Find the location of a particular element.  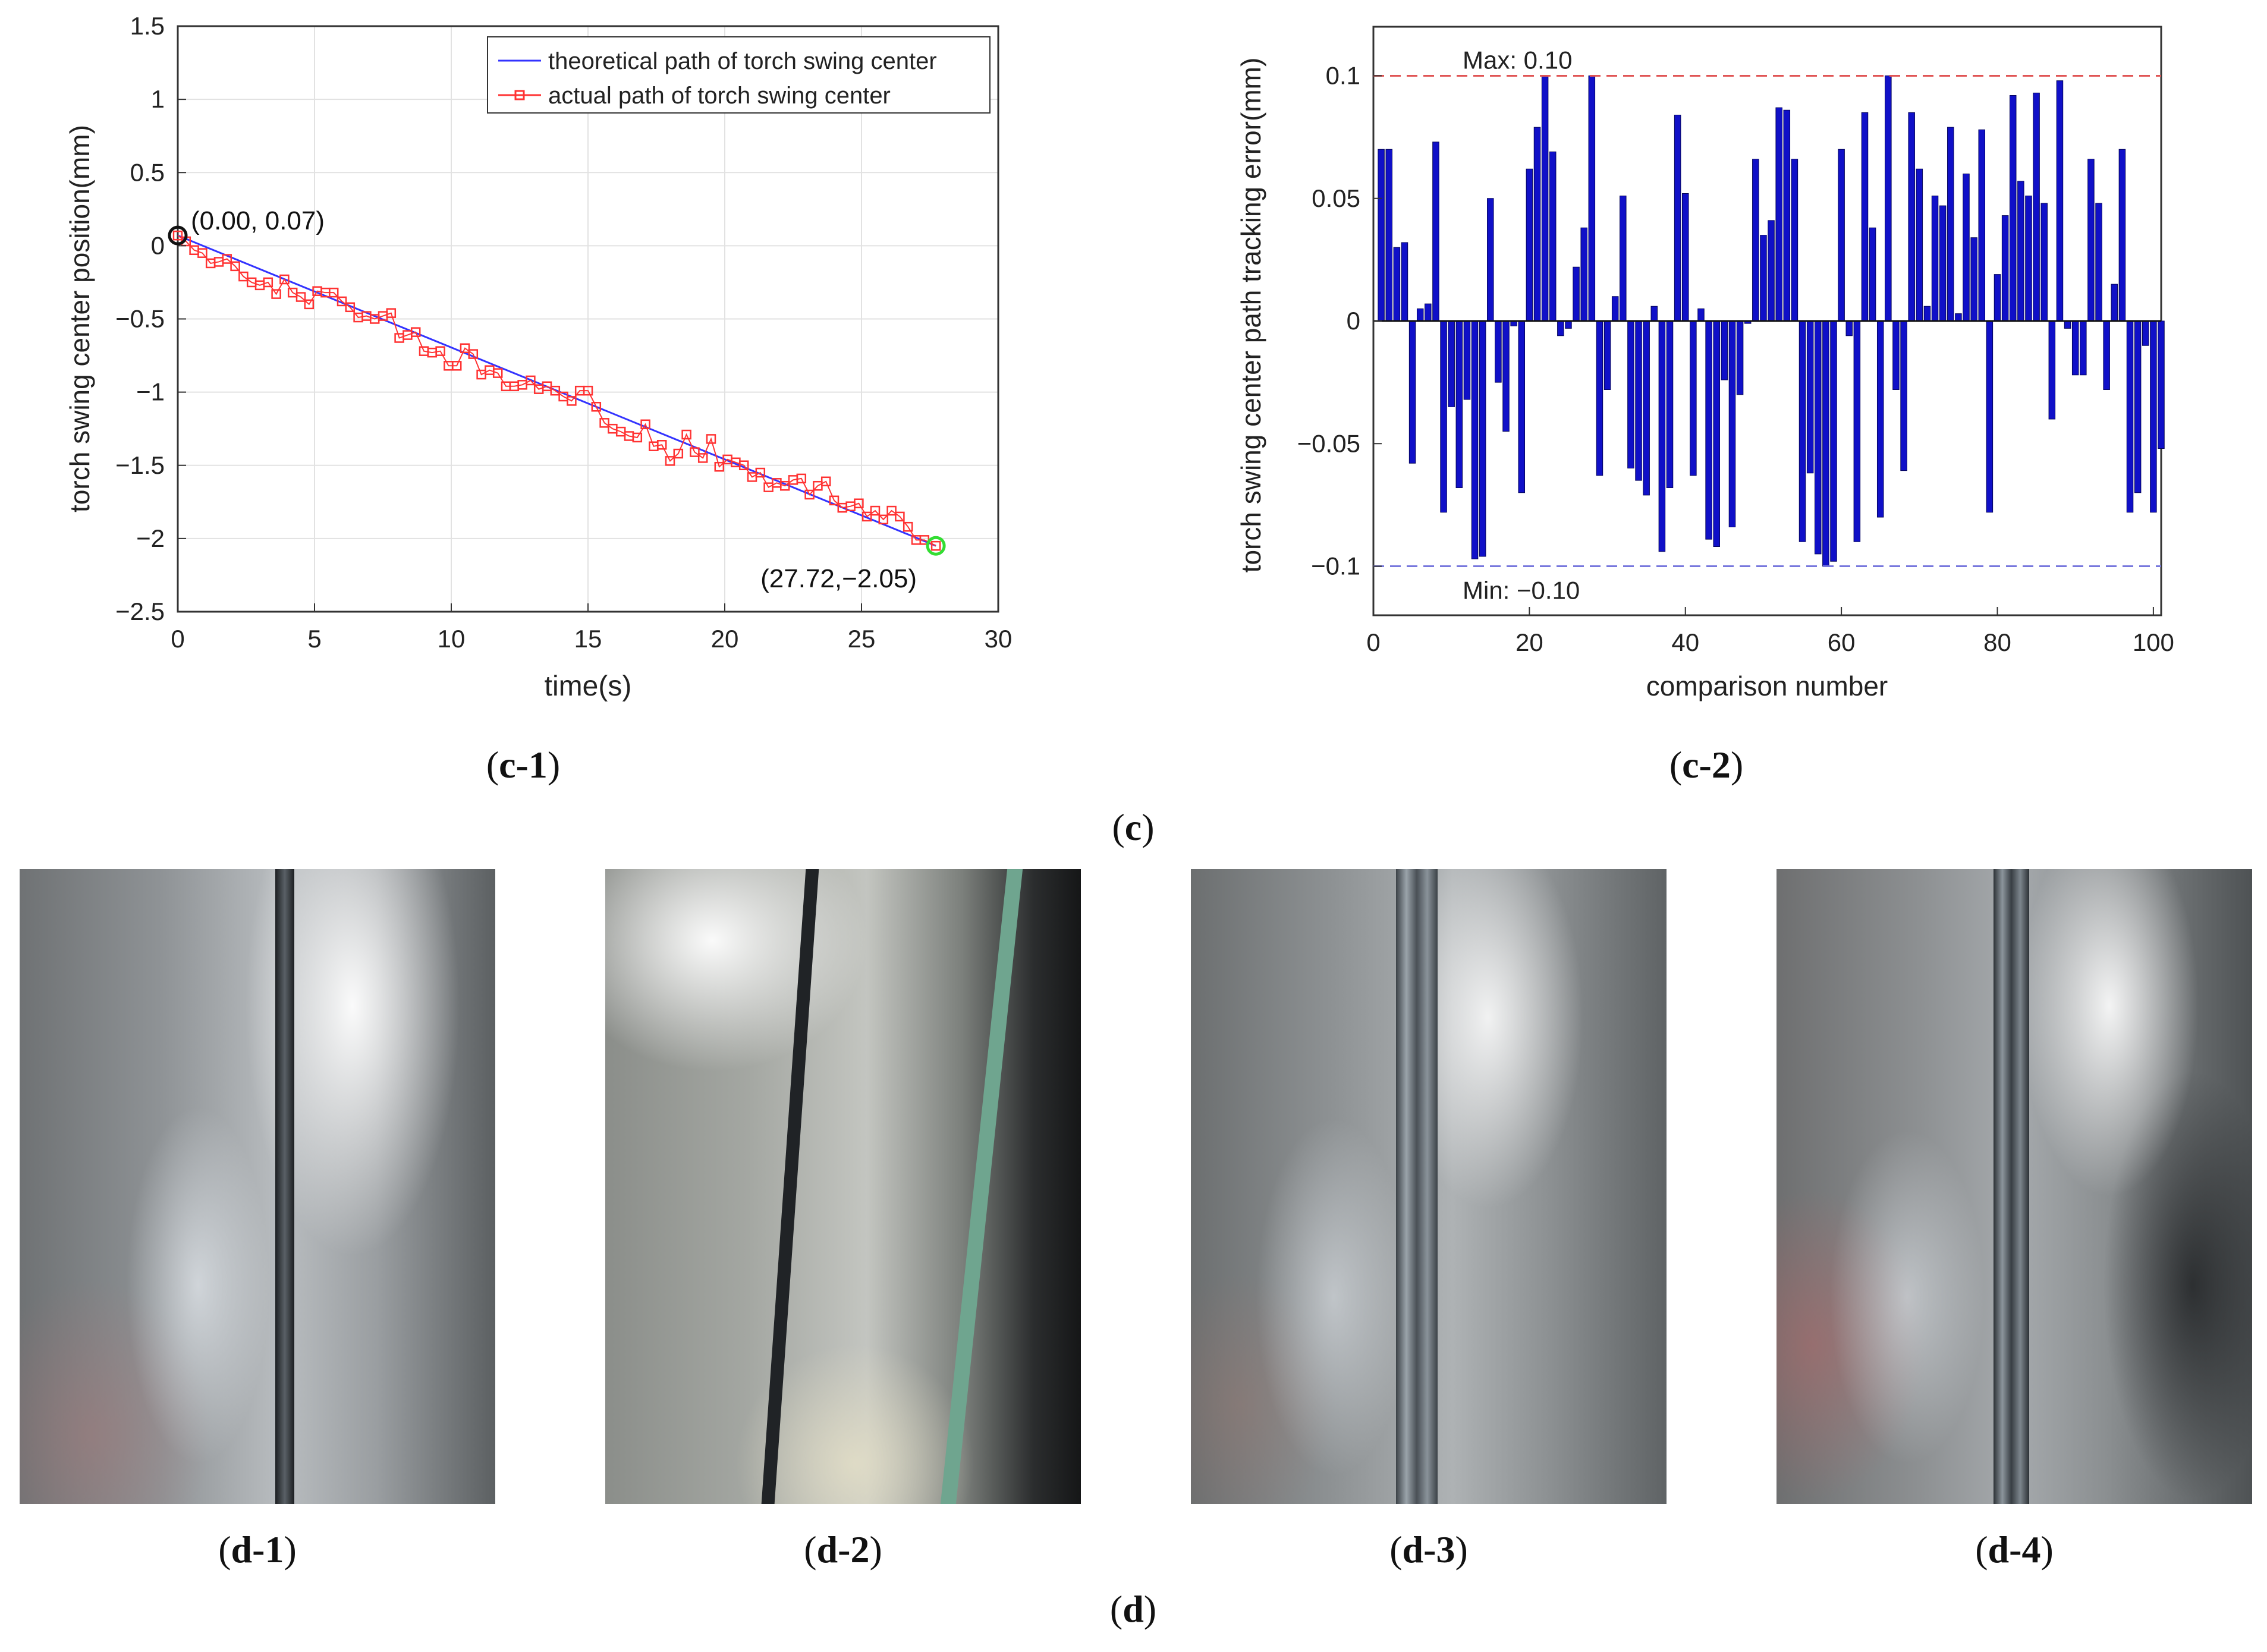

caption-d1: (d-1) is located at coordinates (257, 1549).